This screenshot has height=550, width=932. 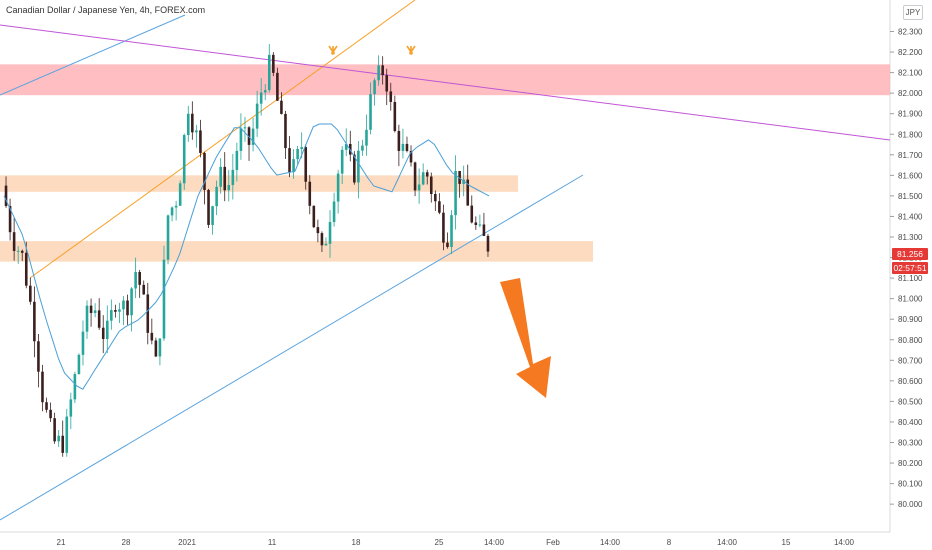 What do you see at coordinates (910, 278) in the screenshot?
I see `y-tick-label: 81.100` at bounding box center [910, 278].